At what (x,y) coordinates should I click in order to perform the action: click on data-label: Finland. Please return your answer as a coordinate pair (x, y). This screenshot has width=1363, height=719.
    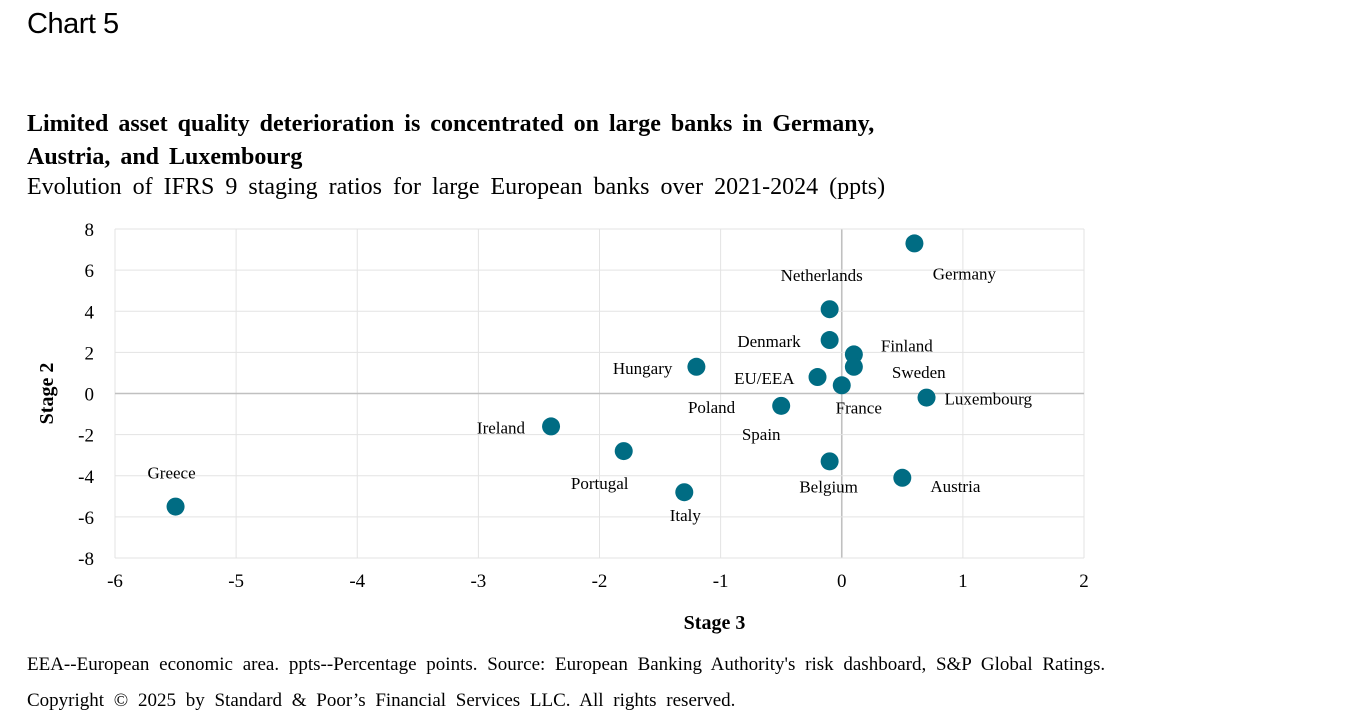
    Looking at the image, I should click on (907, 345).